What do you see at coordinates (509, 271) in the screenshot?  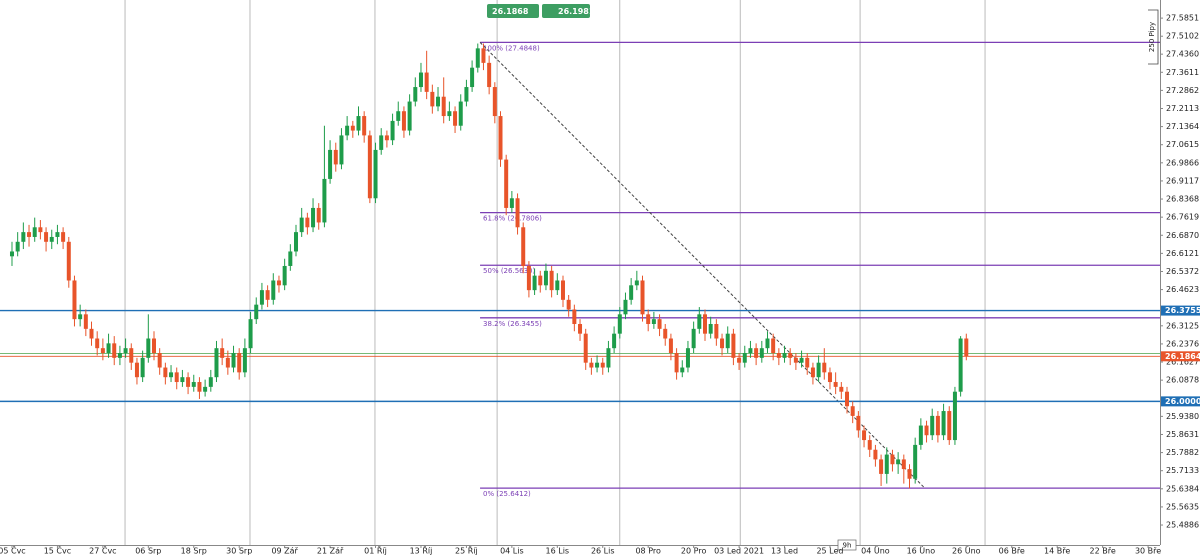 I see `fib-label: 50% (26.5630)` at bounding box center [509, 271].